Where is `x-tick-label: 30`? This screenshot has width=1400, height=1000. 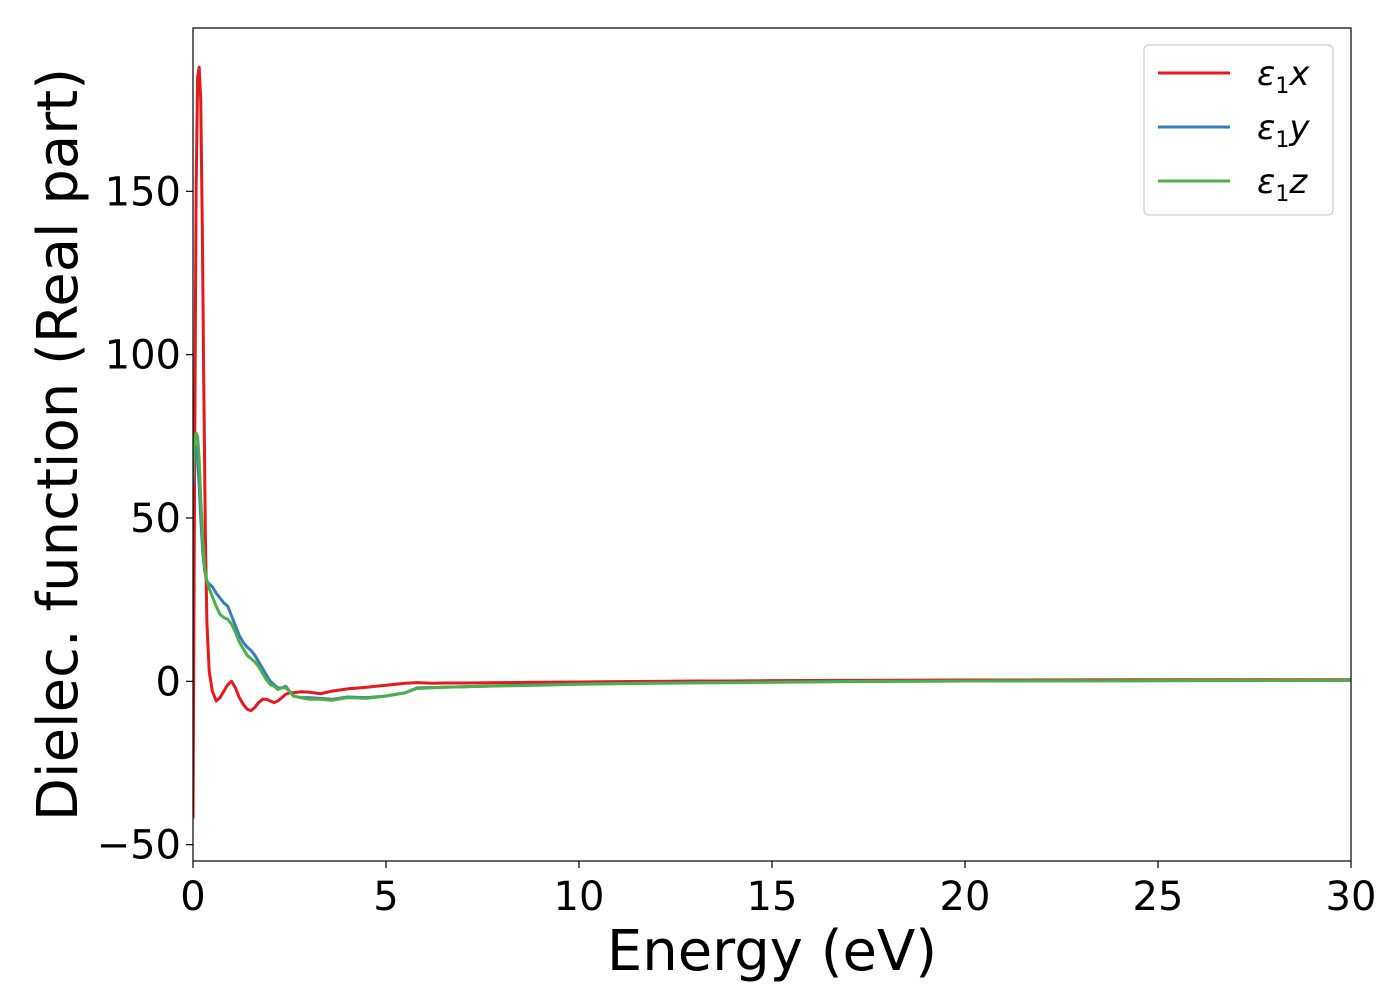 x-tick-label: 30 is located at coordinates (1351, 897).